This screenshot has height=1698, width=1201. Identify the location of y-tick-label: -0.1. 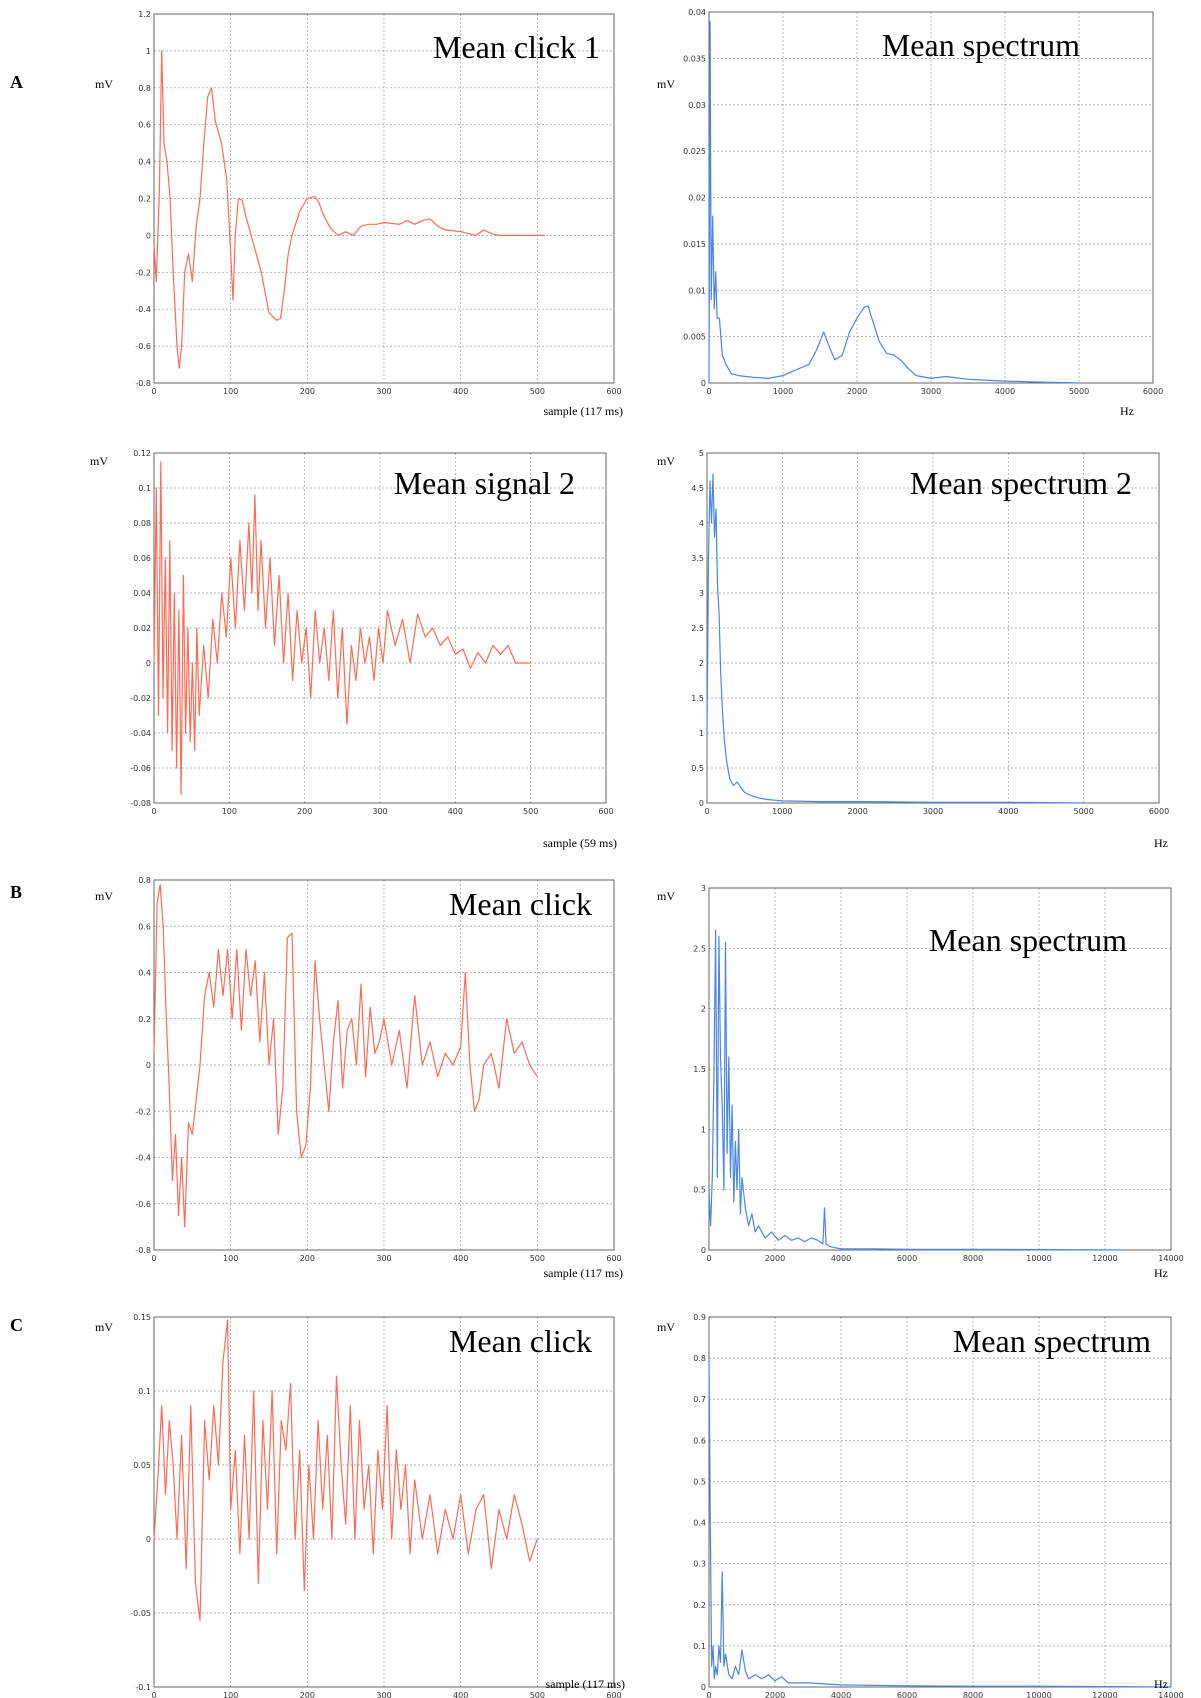
(143, 1687).